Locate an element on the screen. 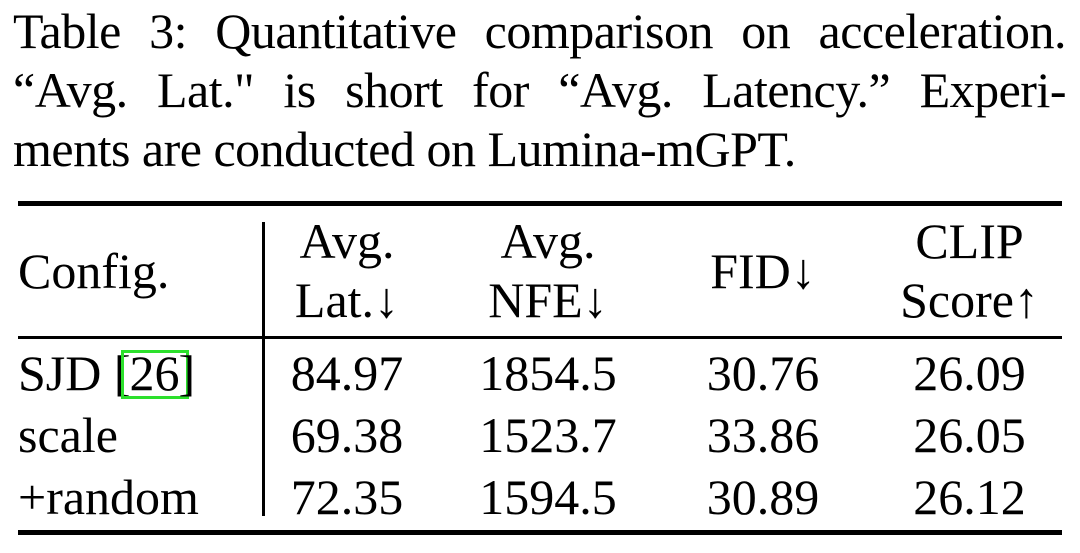 The width and height of the screenshot is (1080, 553). column-header-fid: FID↓ is located at coordinates (763, 271).